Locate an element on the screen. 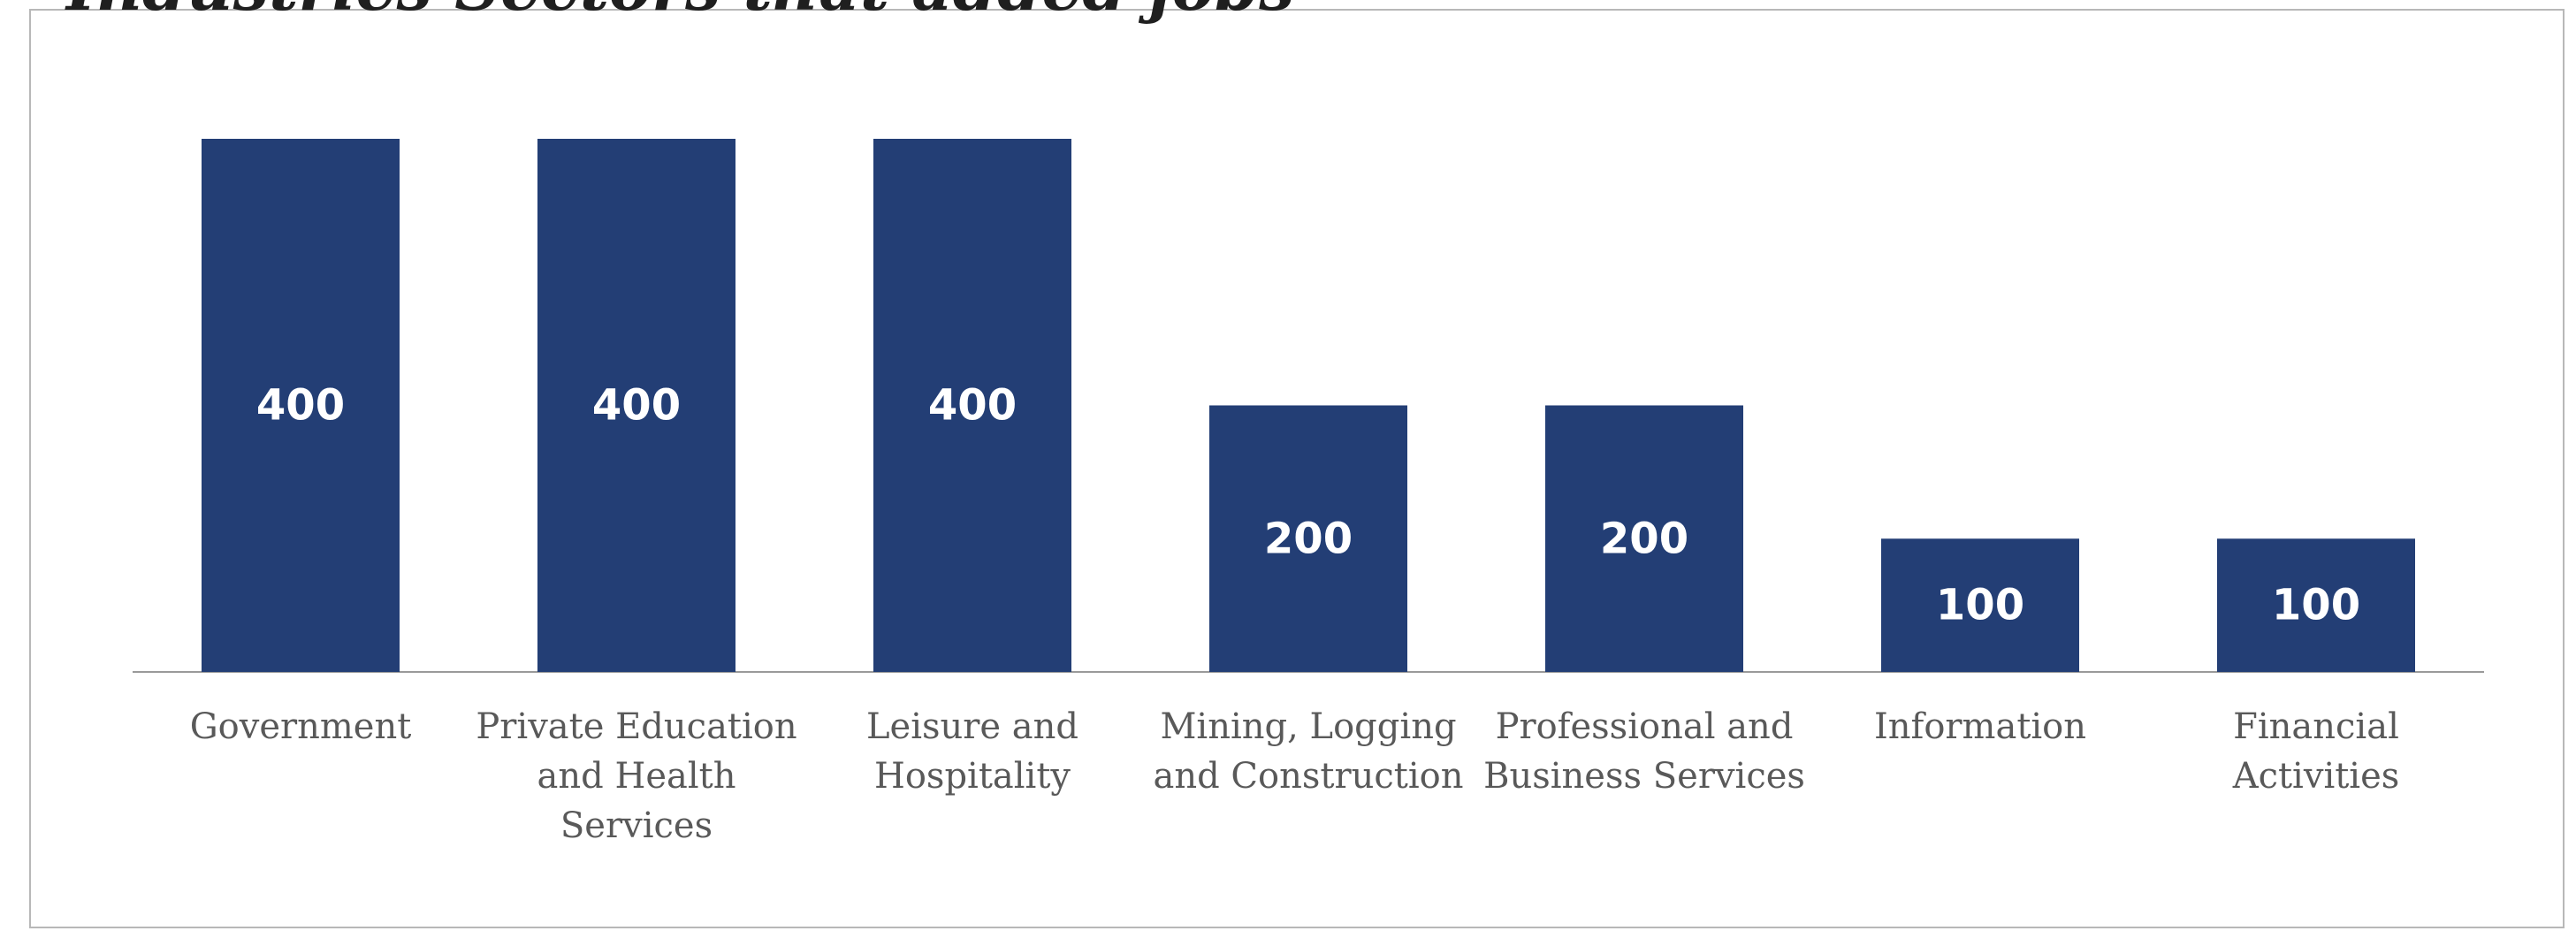  chart-title: Industries Sectors that added jobs is located at coordinates (680, 9).